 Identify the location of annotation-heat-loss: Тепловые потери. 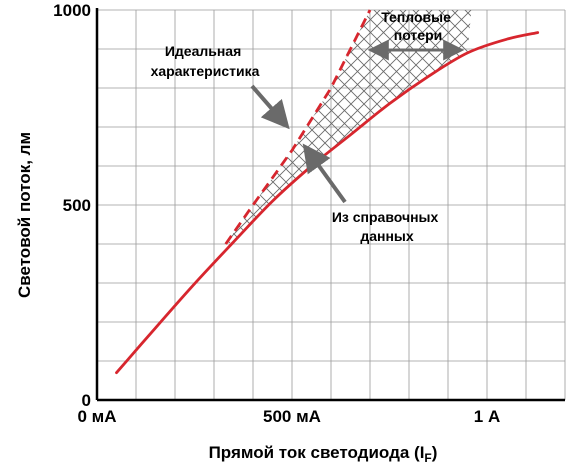
(416, 35).